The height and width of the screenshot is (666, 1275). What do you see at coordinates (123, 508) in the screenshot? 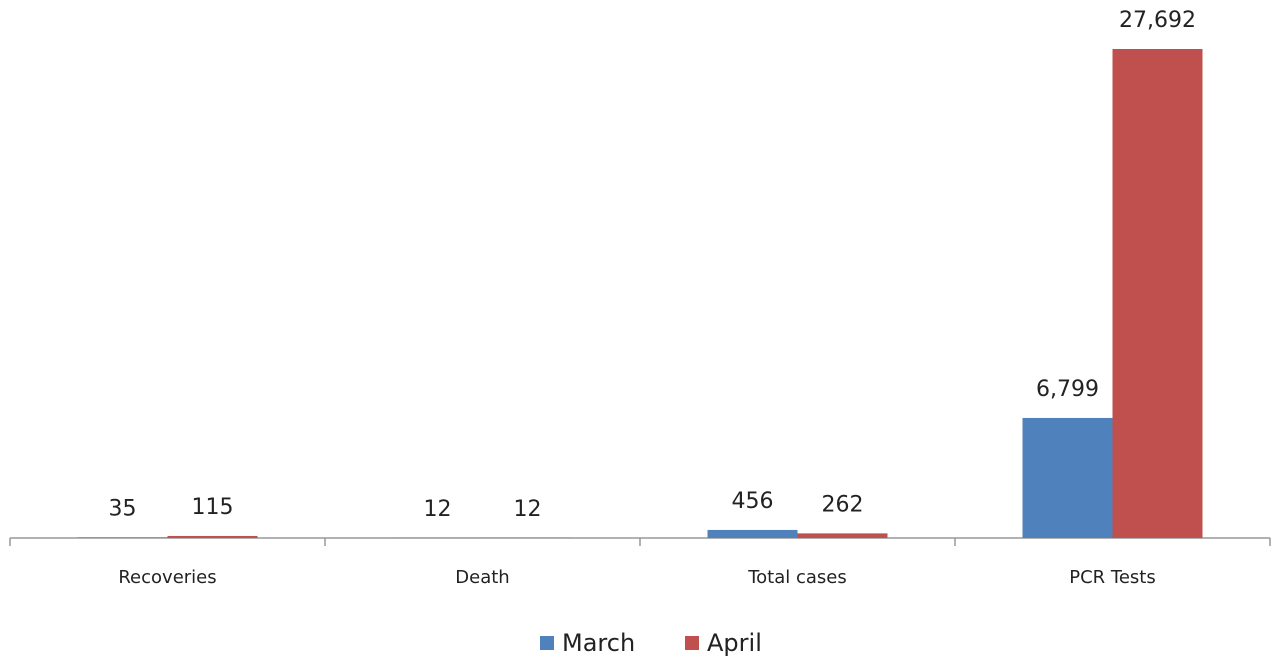
I see `data-label: 35` at bounding box center [123, 508].